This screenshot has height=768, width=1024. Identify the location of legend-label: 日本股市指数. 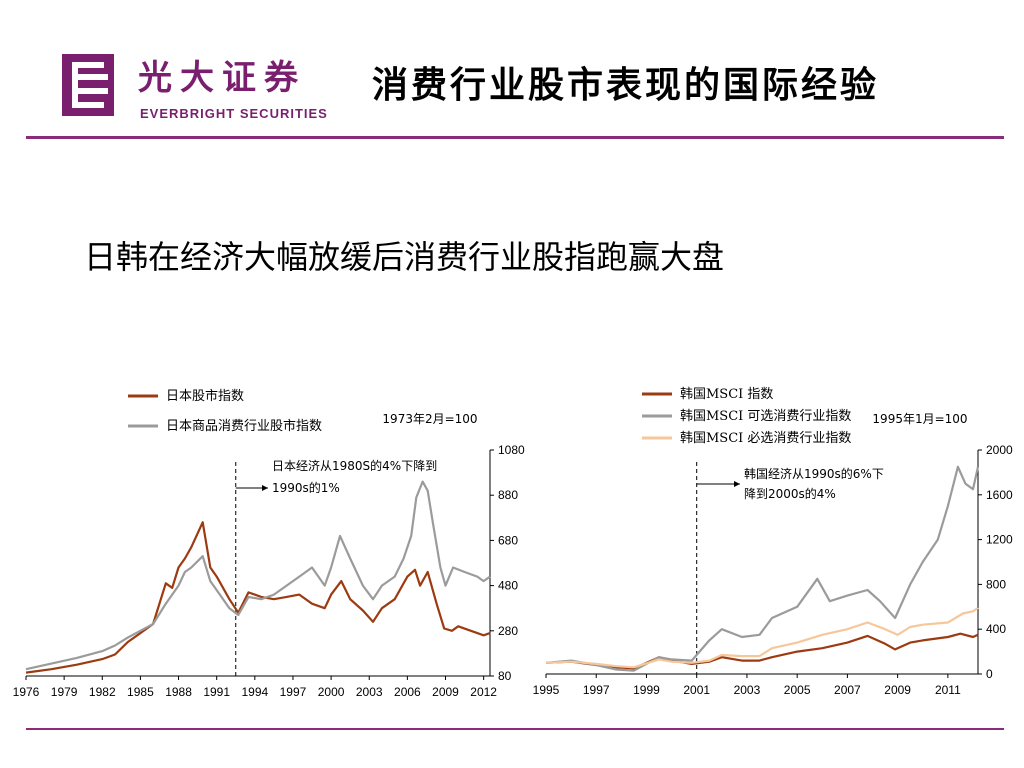
(205, 396).